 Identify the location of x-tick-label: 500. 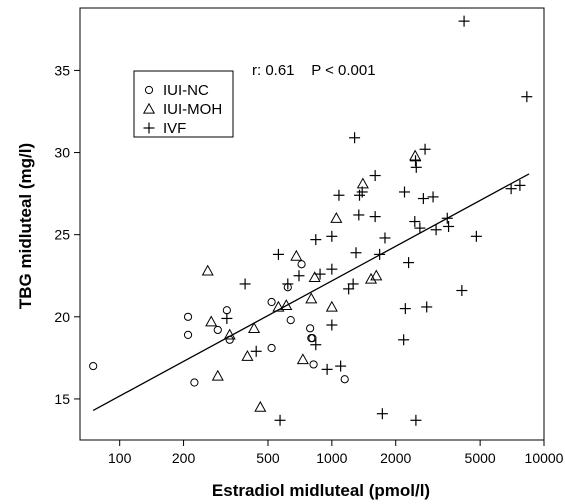
(268, 458).